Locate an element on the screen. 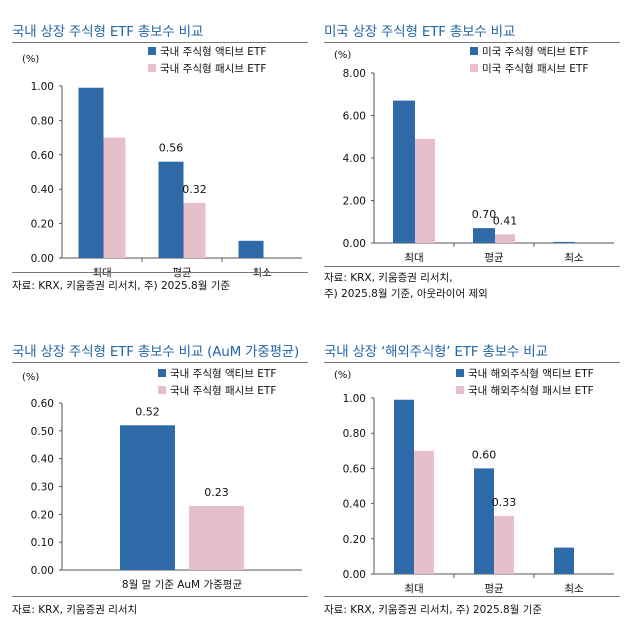 The height and width of the screenshot is (631, 640). y-tick-label: 4.00 is located at coordinates (354, 159).